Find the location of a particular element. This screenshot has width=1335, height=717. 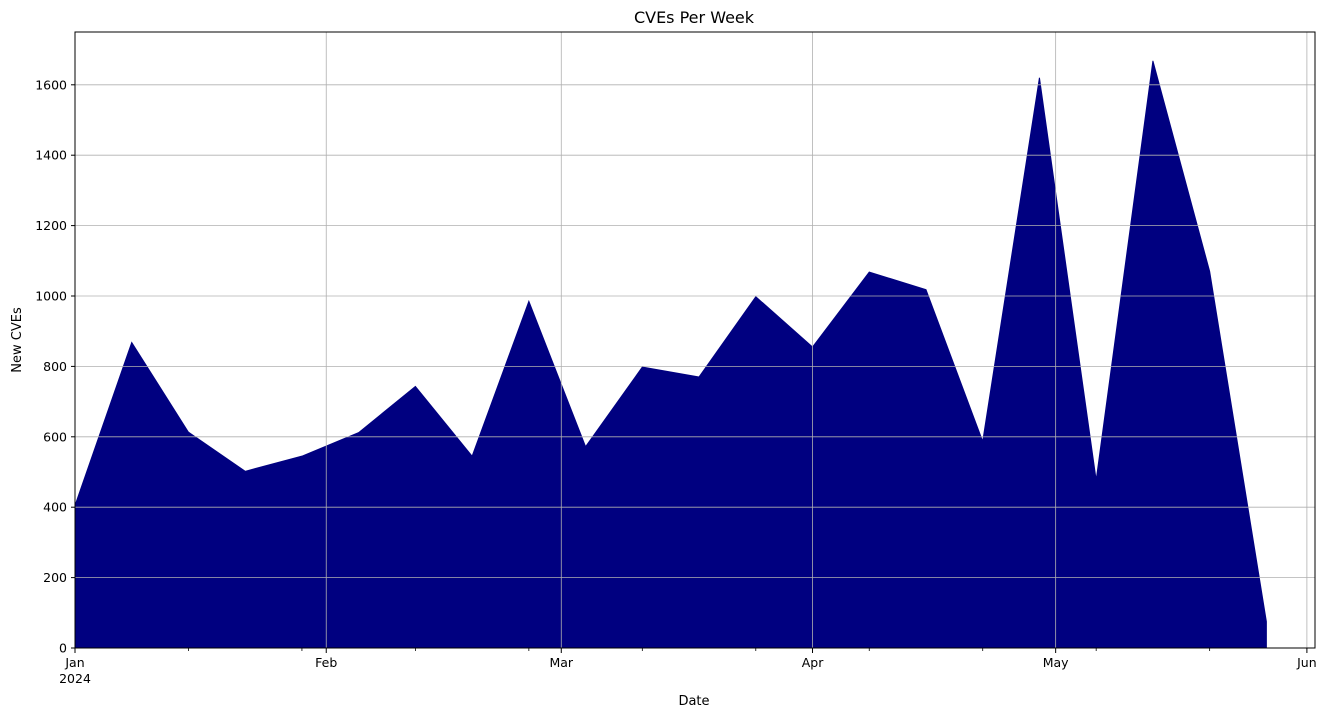

x-tick-label: Apr is located at coordinates (813, 662).